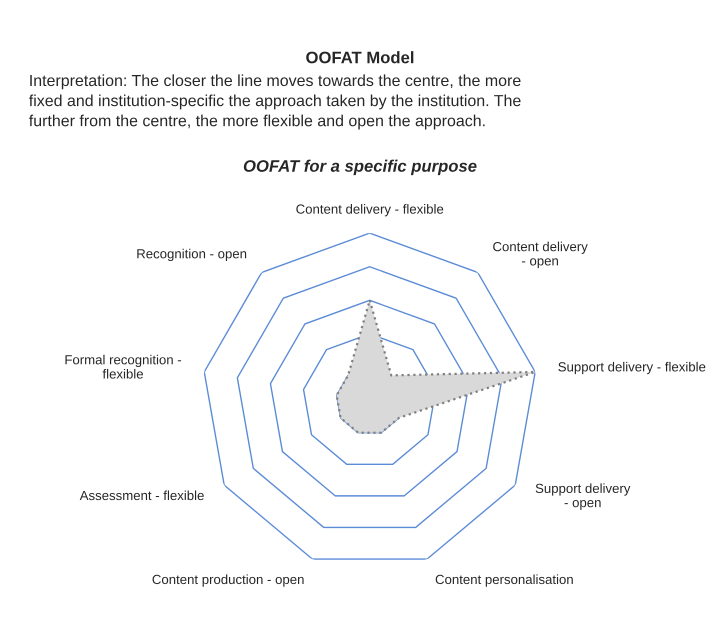 This screenshot has height=620, width=720. What do you see at coordinates (275, 102) in the screenshot?
I see `chart-subtitle: Interpretation: The closer the line moves towards the centre, the more fixed and institution-specific the approach taken by the institution. The further from the centre, the more flexible and open the approach.` at bounding box center [275, 102].